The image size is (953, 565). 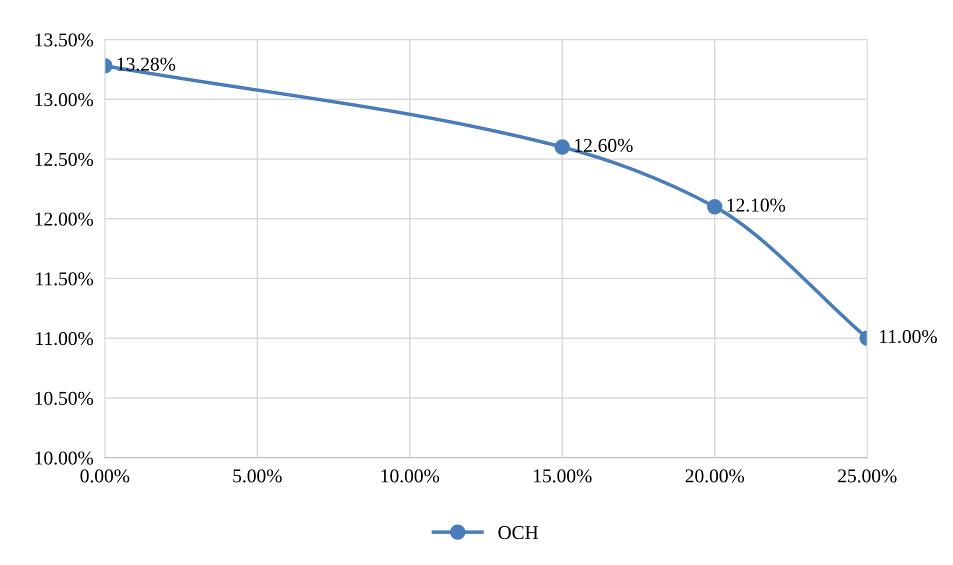 I want to click on x-tick-label: 15.00%, so click(x=563, y=476).